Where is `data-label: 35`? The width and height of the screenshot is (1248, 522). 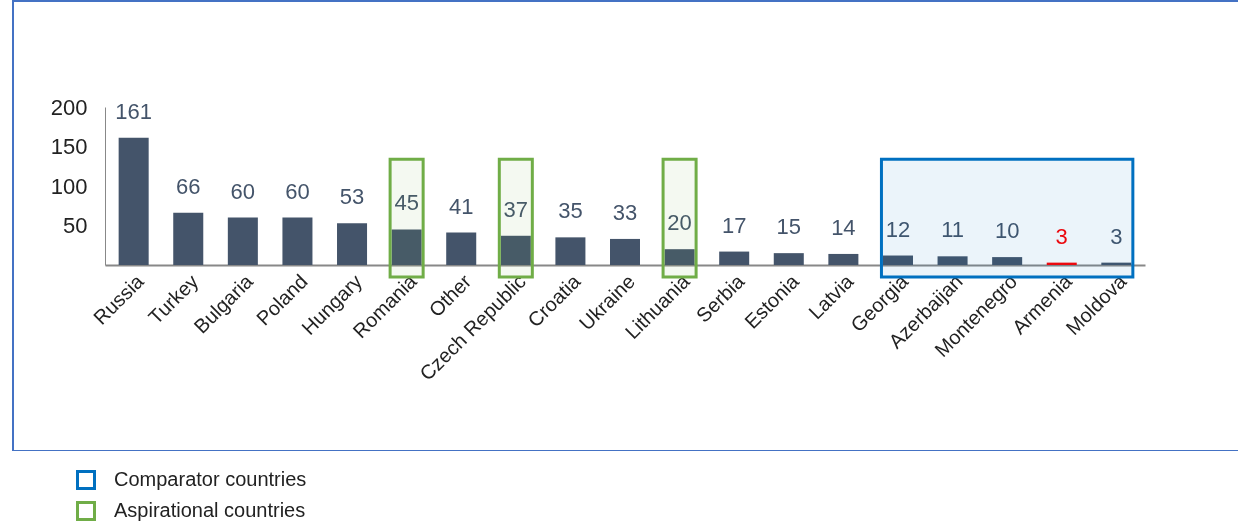 data-label: 35 is located at coordinates (570, 211).